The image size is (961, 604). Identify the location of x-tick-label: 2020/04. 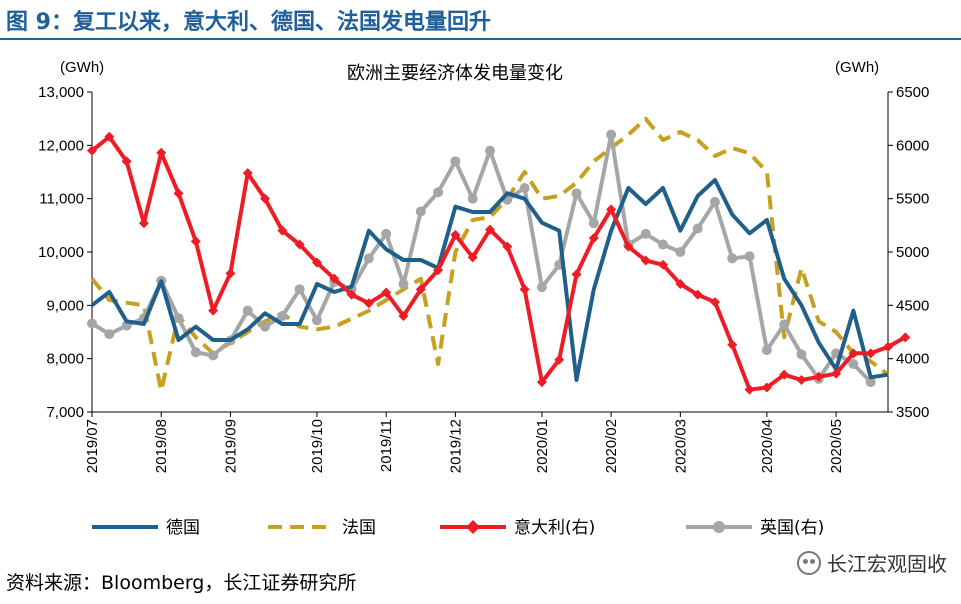
(767, 446).